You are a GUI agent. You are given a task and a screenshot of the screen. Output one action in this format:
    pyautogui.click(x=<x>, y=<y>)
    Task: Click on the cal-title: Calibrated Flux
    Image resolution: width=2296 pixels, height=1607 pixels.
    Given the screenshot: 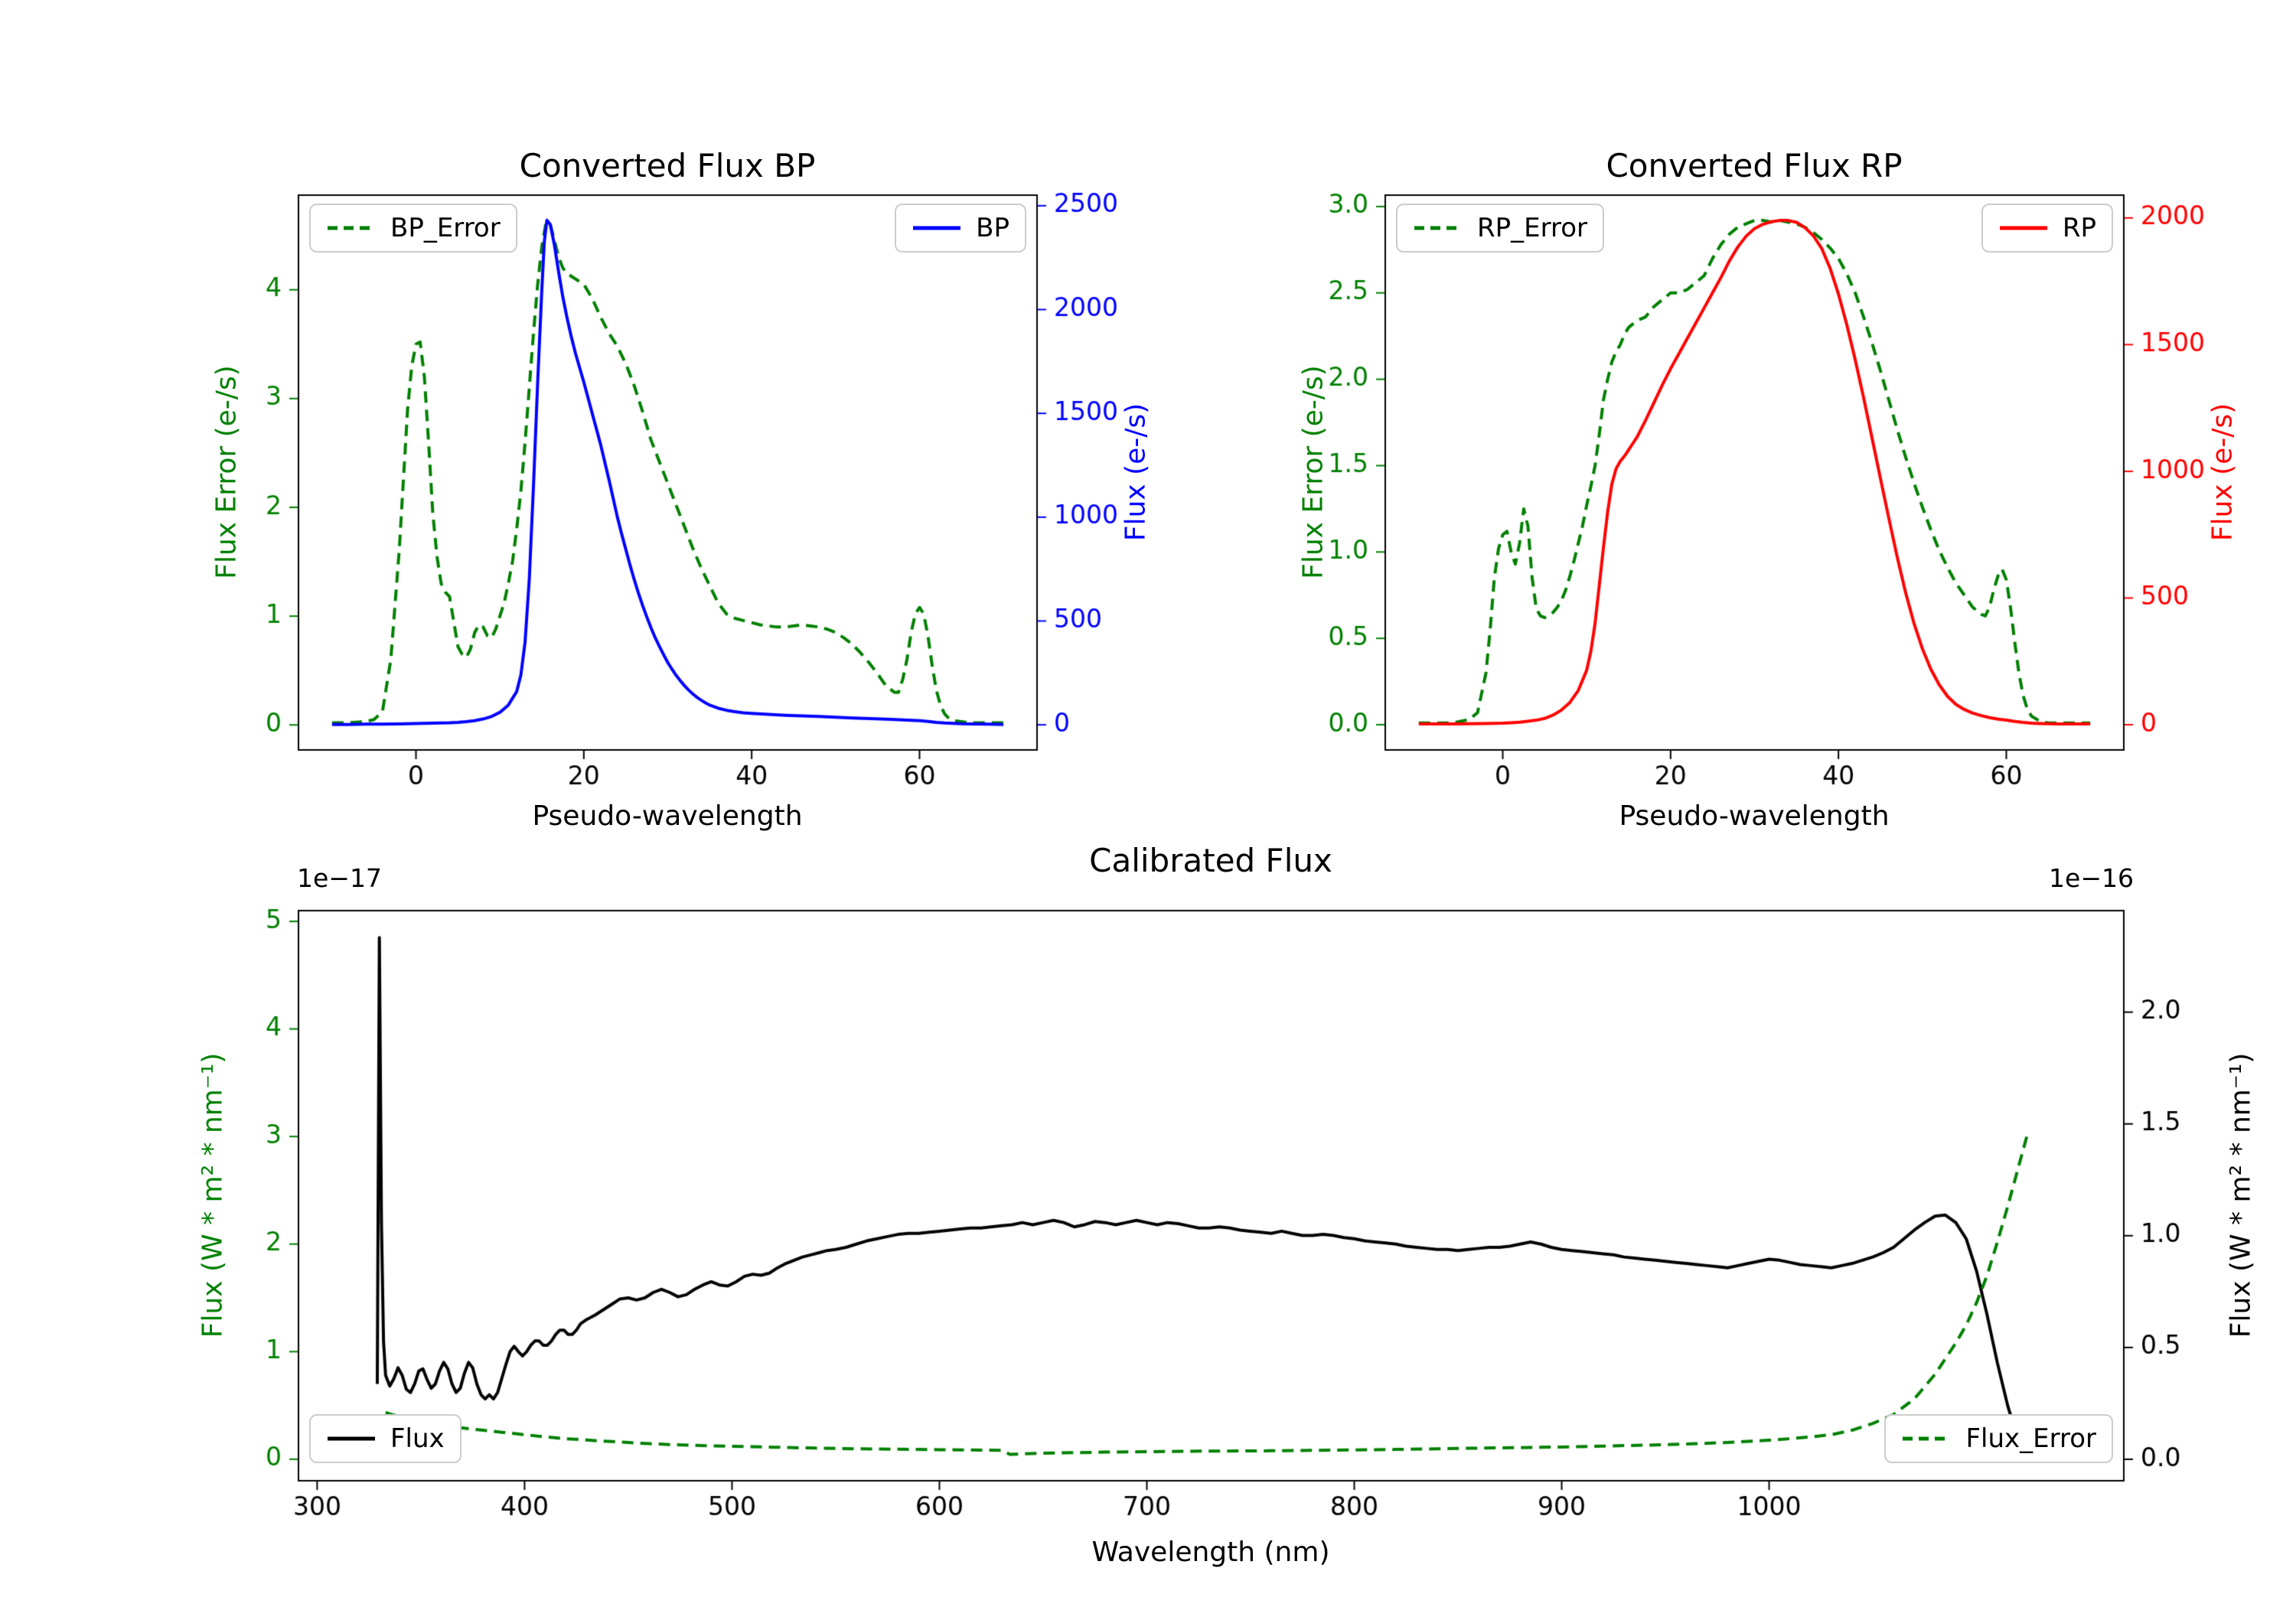 What is the action you would take?
    pyautogui.click(x=1210, y=861)
    